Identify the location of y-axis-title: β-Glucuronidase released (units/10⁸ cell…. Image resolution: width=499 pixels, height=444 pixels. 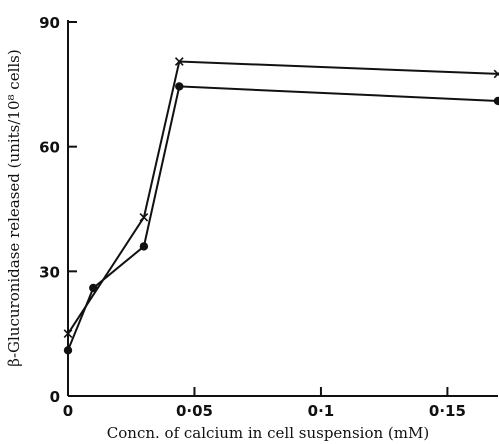
(14, 207).